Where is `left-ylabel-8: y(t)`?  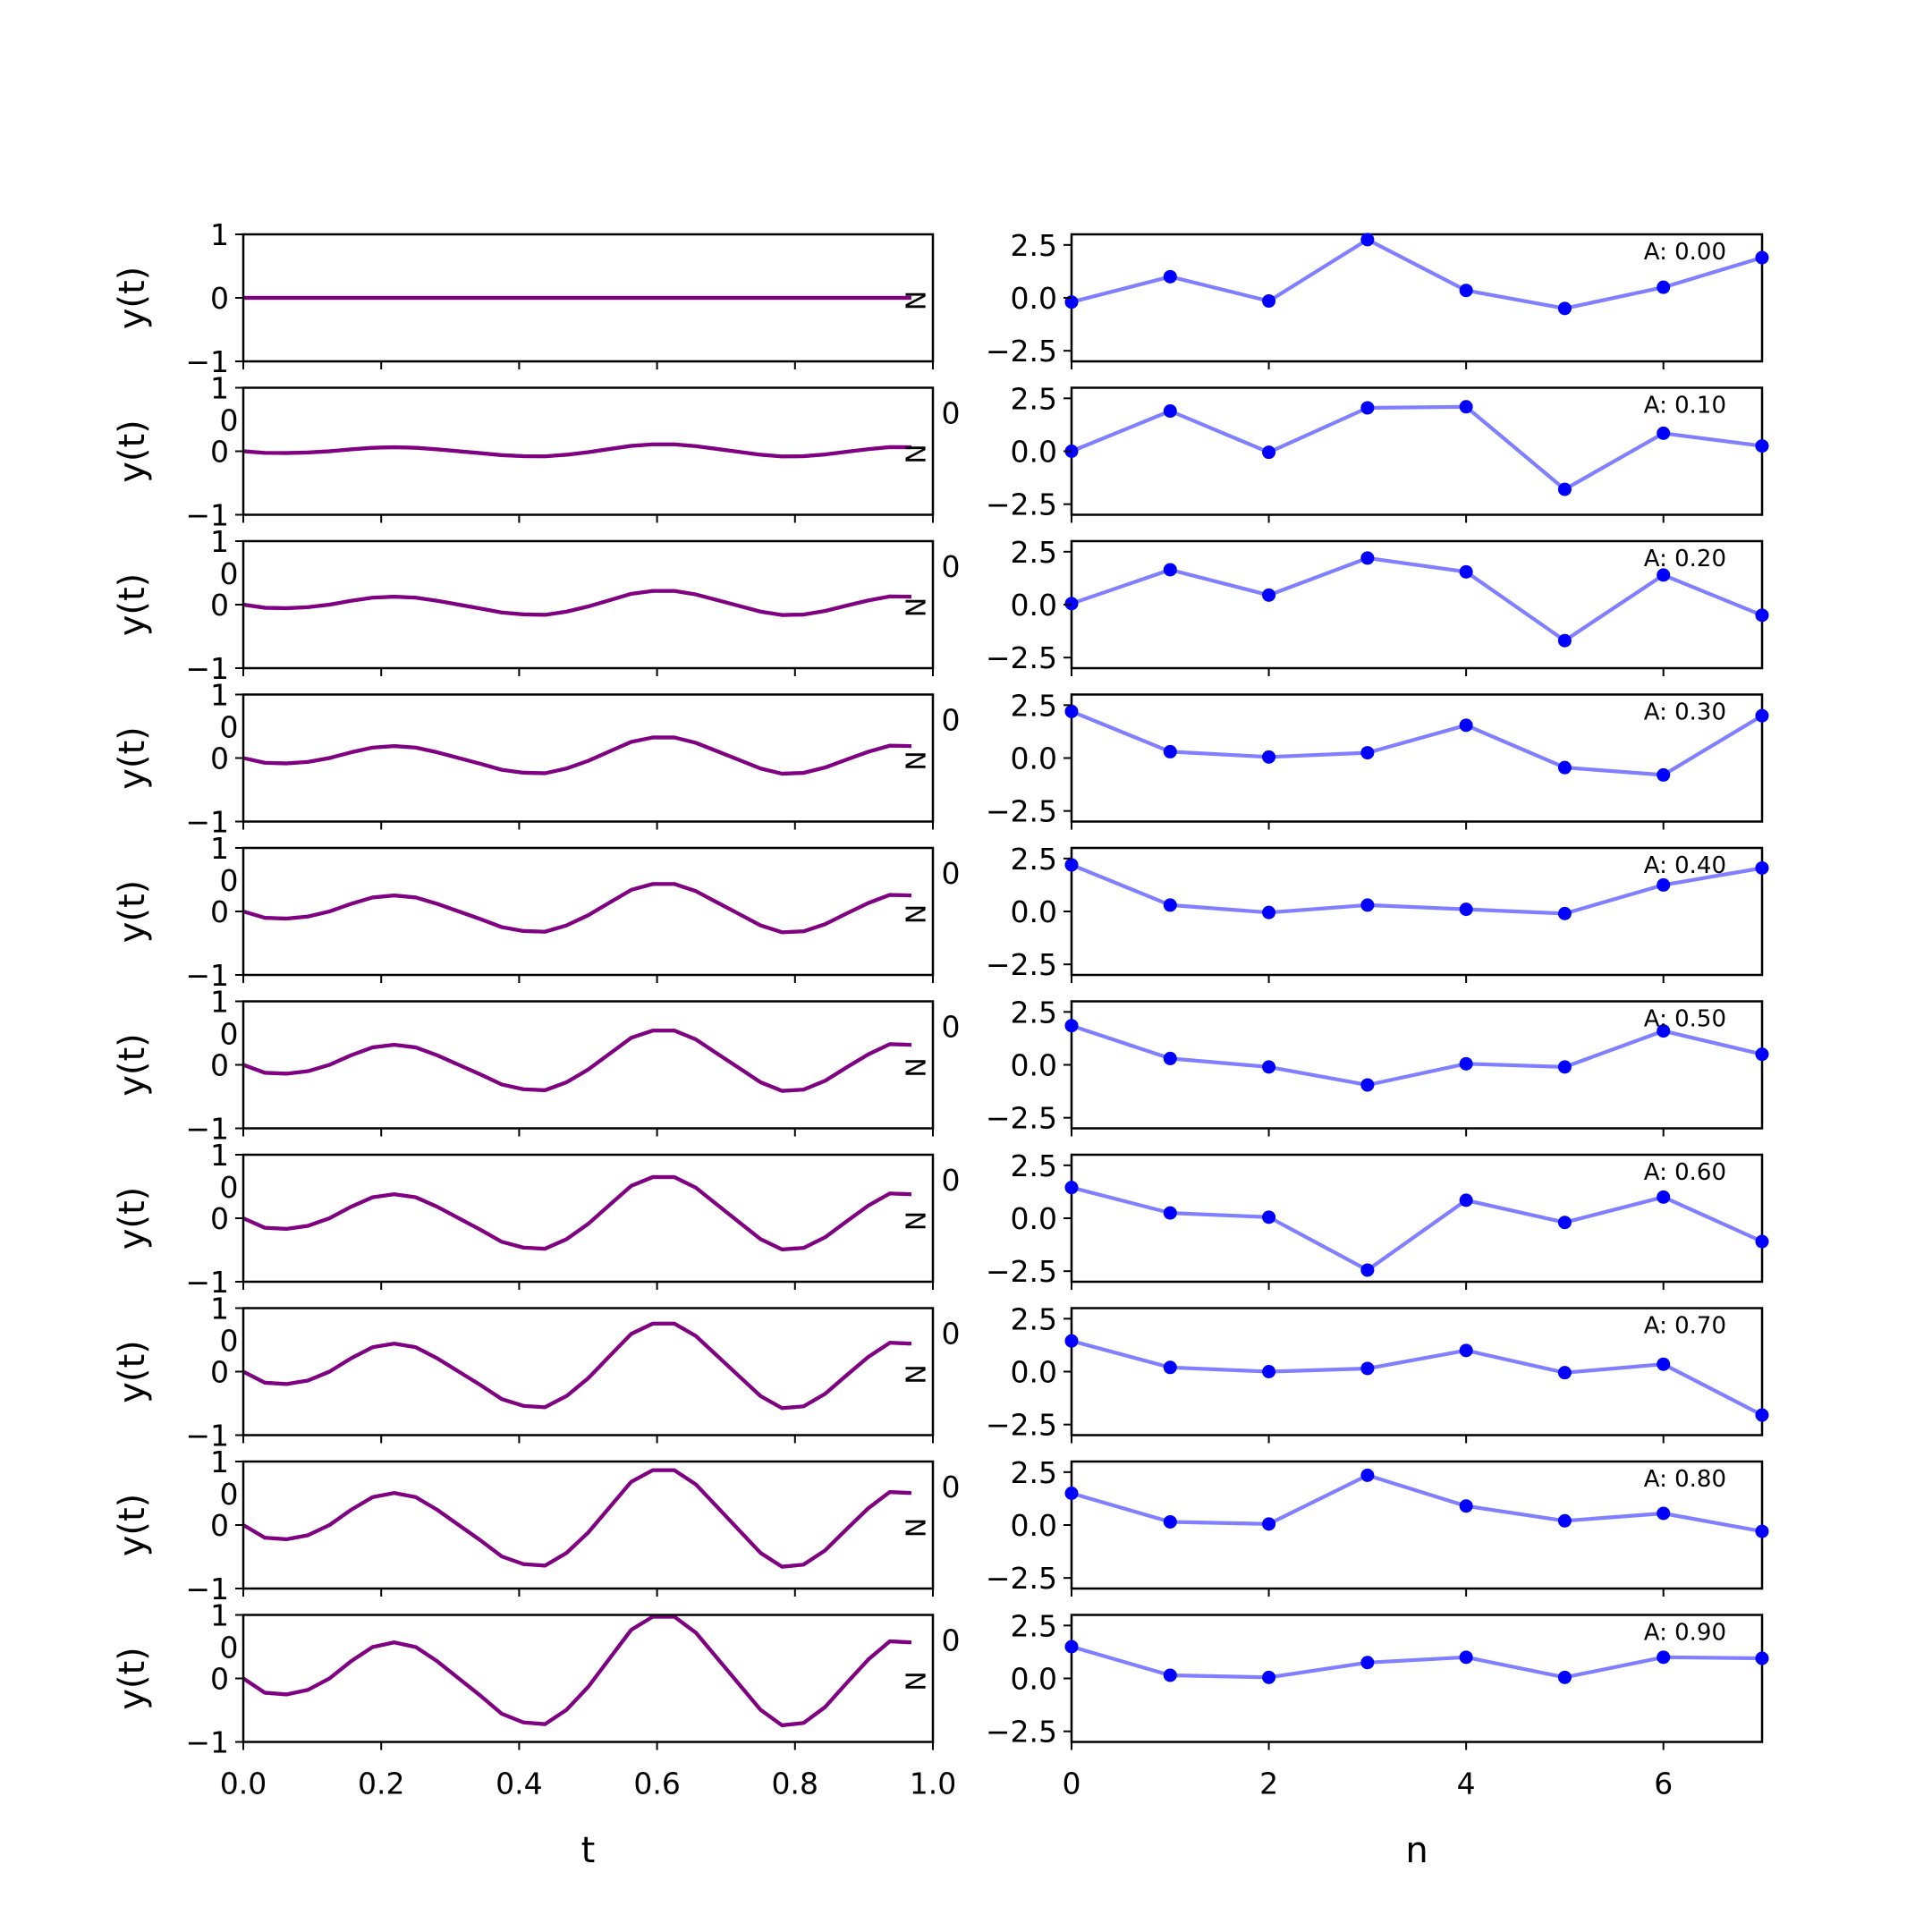
left-ylabel-8: y(t) is located at coordinates (132, 1525).